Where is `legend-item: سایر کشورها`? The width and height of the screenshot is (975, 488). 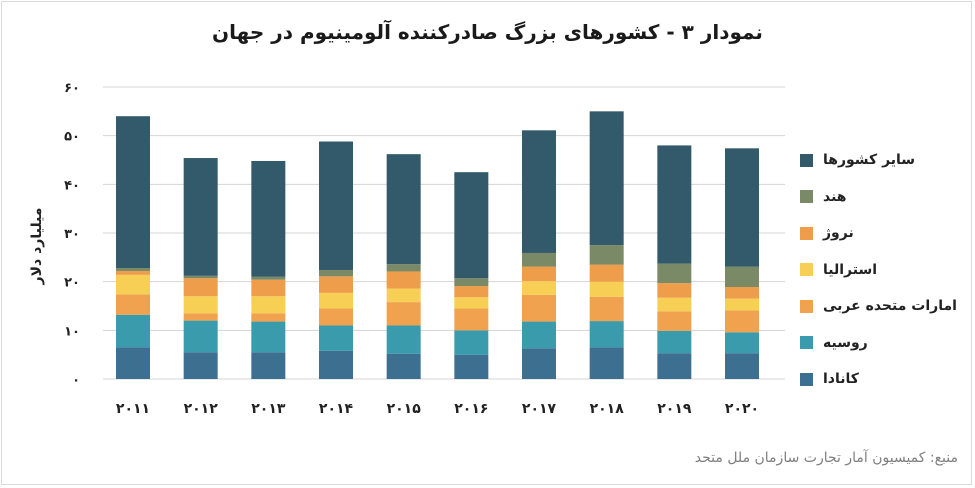
legend-item: سایر کشورها is located at coordinates (857, 160).